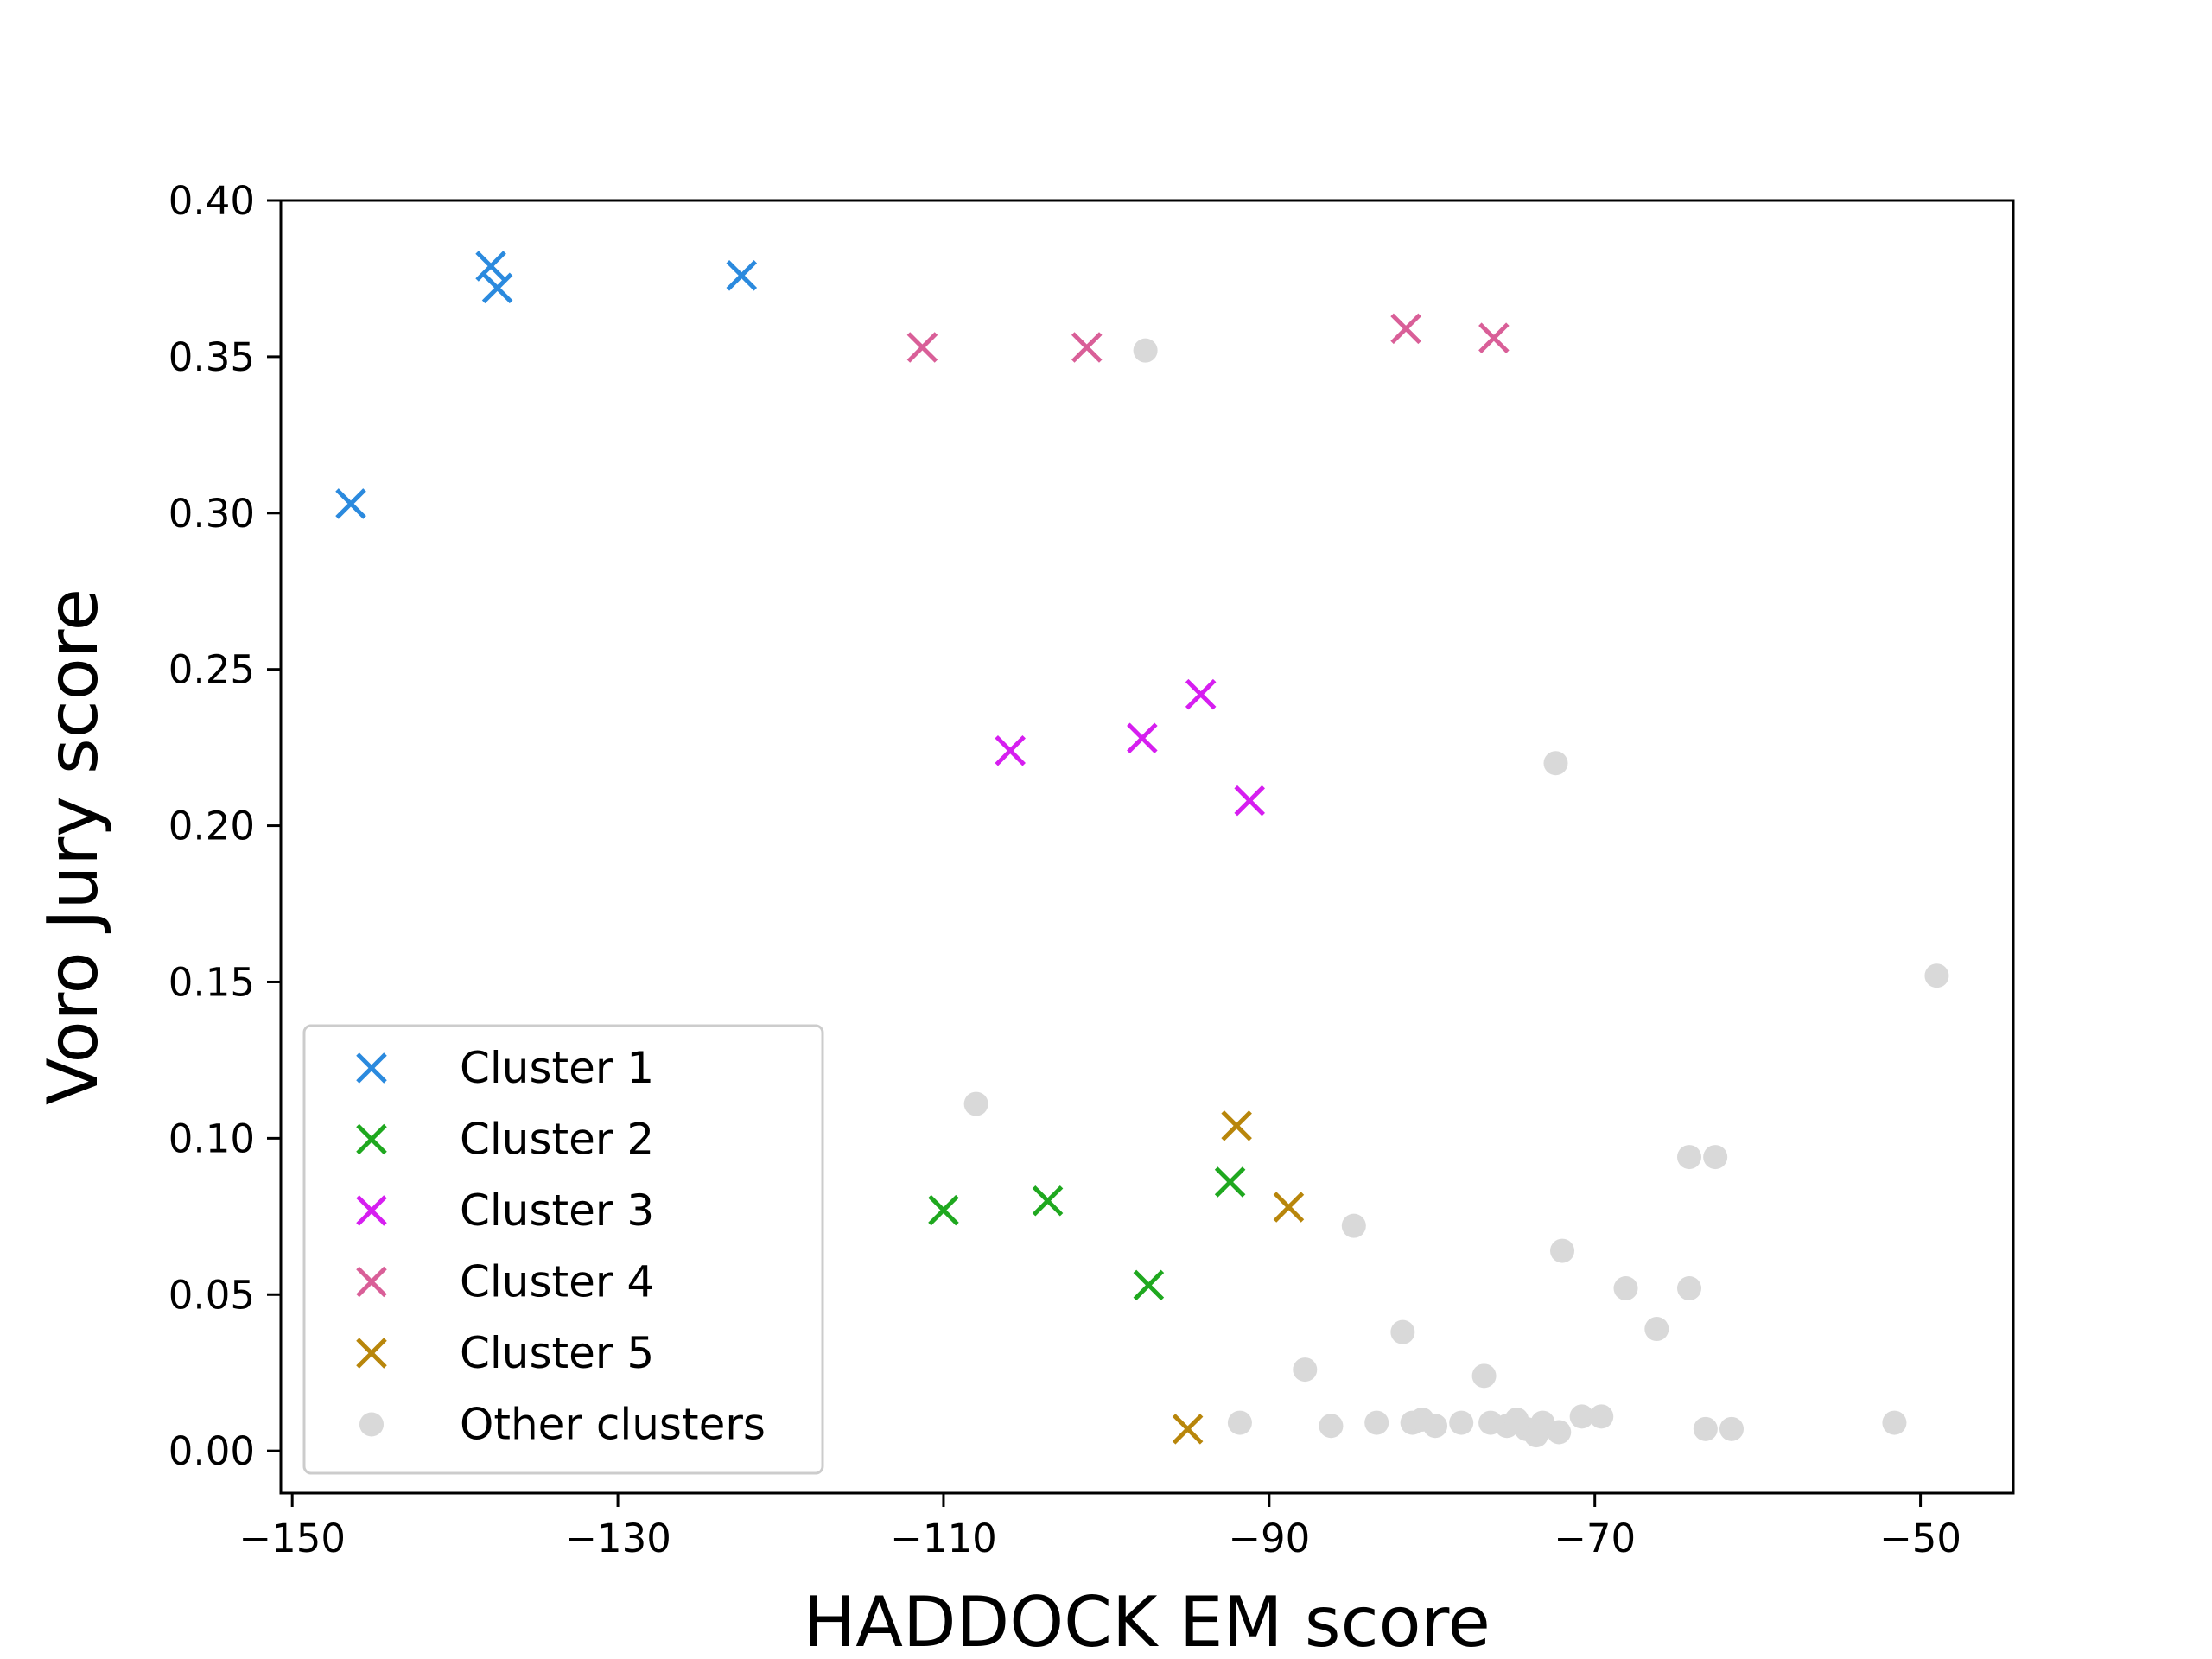  I want to click on legend-label: Cluster 1, so click(557, 1068).